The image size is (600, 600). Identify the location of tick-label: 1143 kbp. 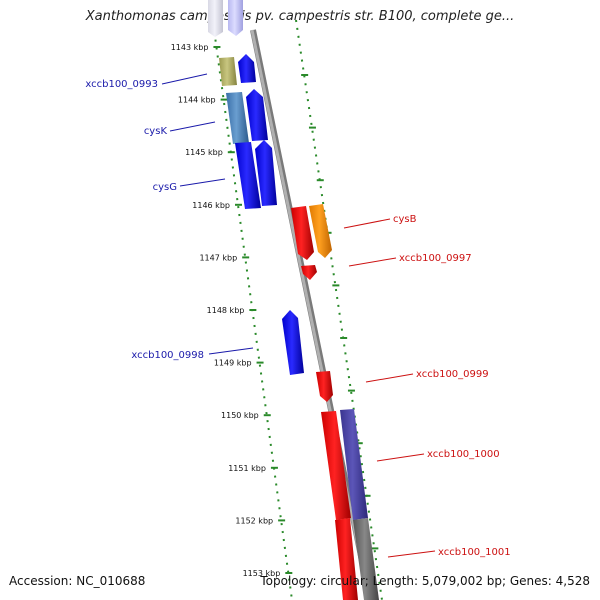
(190, 47).